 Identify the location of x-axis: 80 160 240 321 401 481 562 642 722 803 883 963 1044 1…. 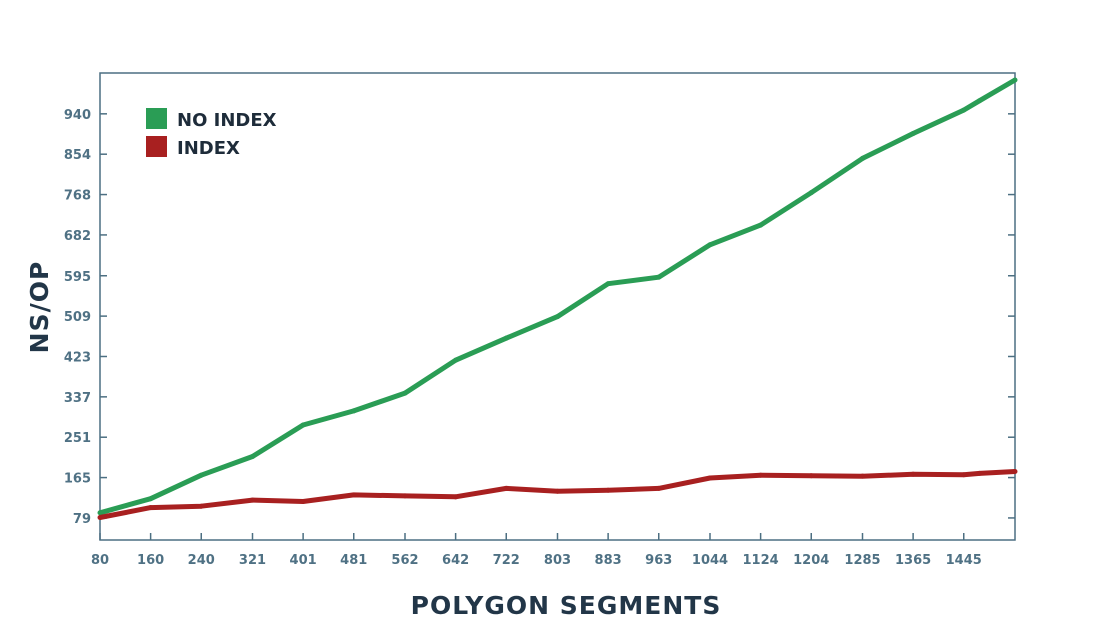
(536, 550).